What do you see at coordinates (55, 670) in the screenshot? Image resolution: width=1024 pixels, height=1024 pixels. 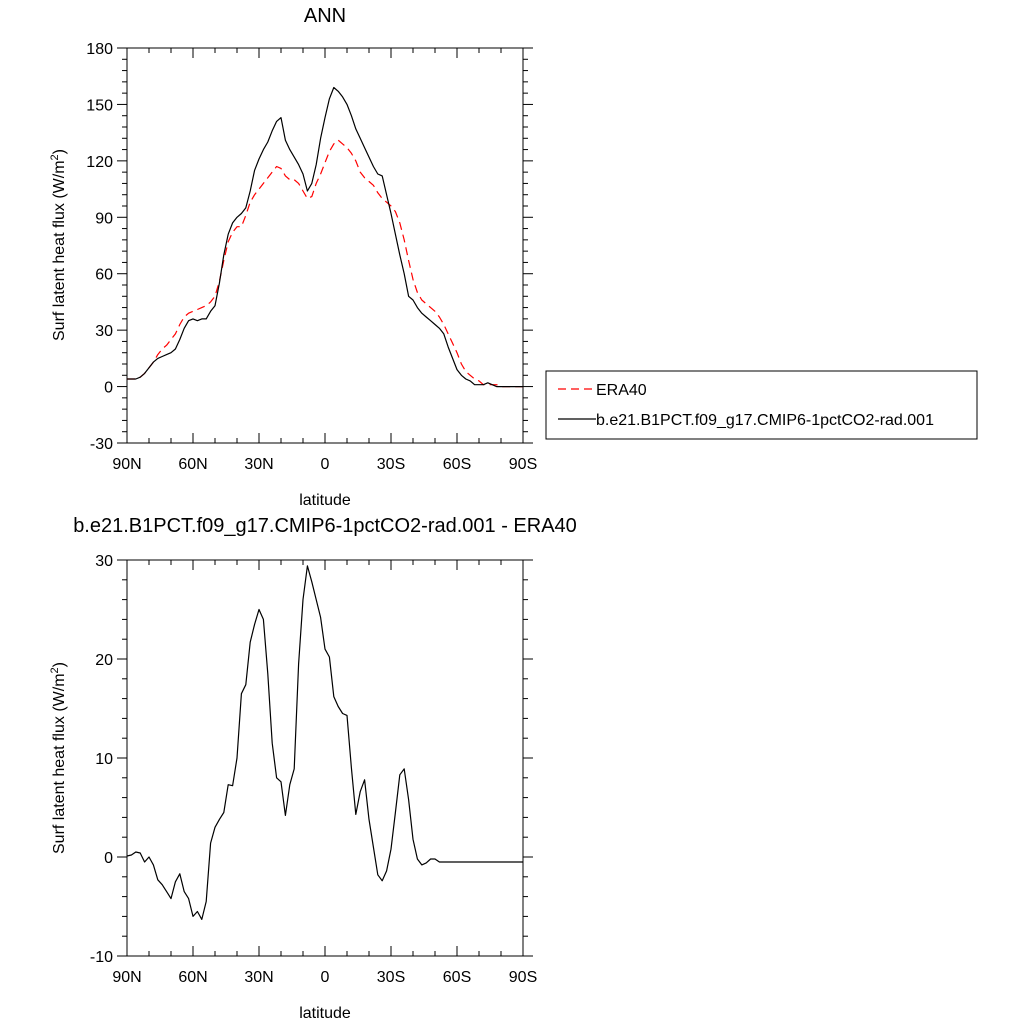 I see `bottom-y-axis-label-sup: 2` at bounding box center [55, 670].